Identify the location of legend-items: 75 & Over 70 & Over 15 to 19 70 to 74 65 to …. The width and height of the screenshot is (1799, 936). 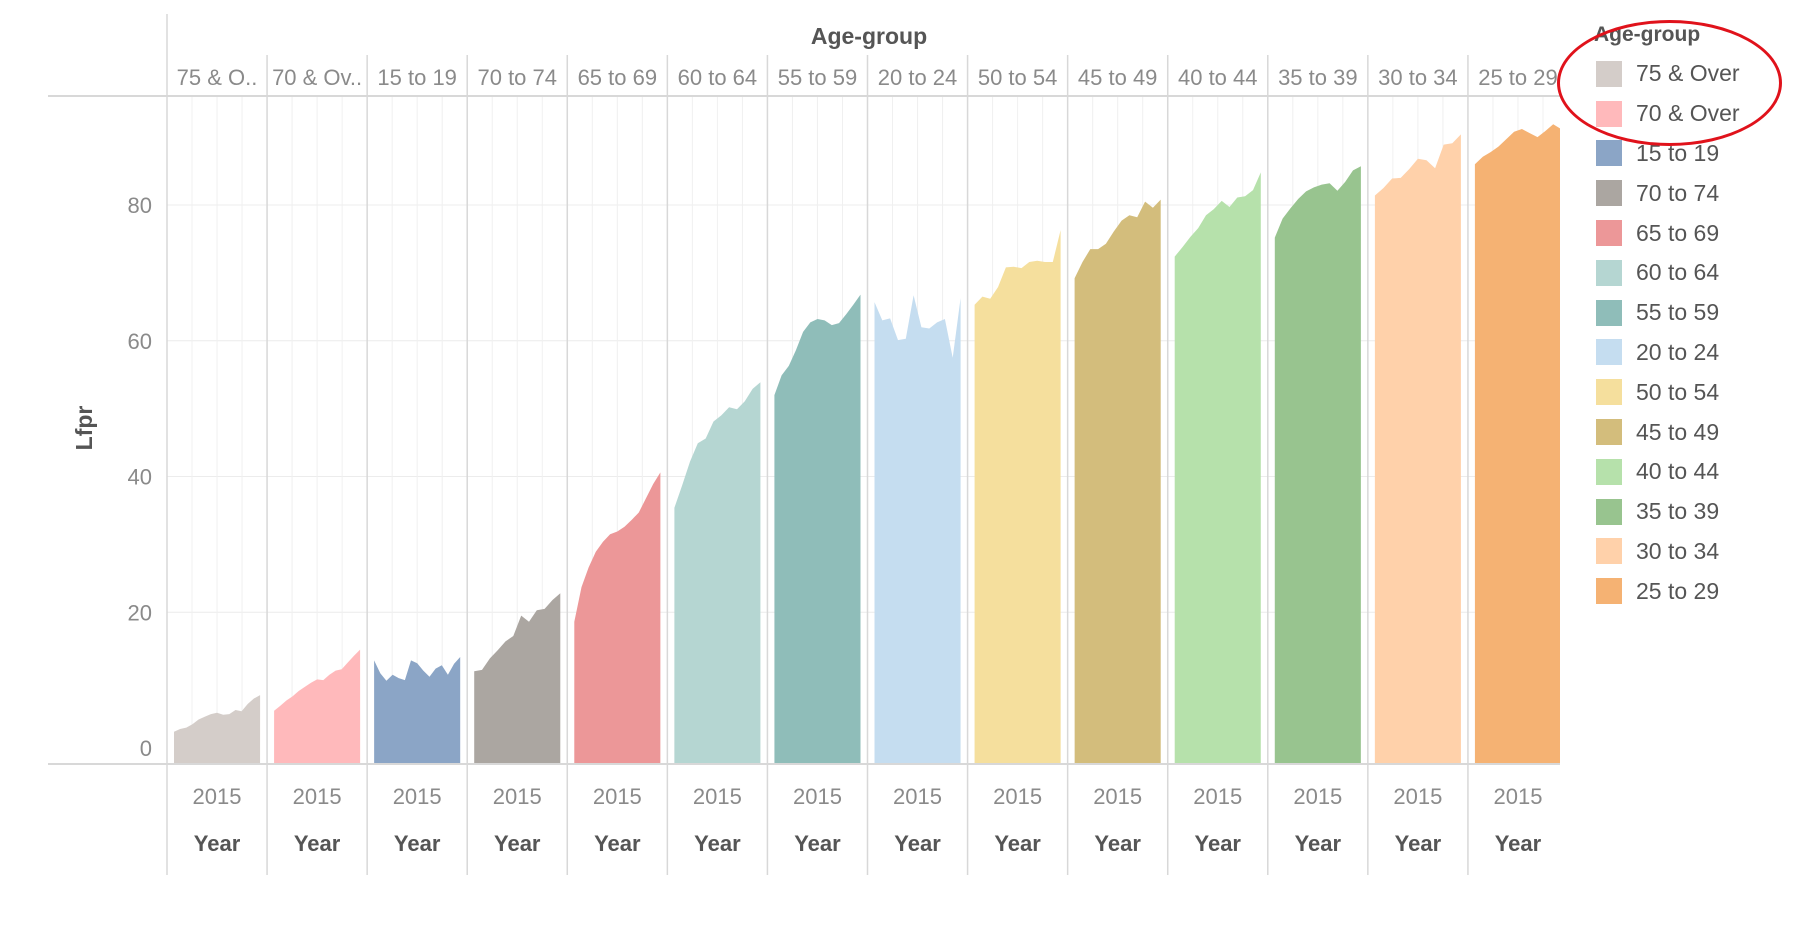
(1685, 332).